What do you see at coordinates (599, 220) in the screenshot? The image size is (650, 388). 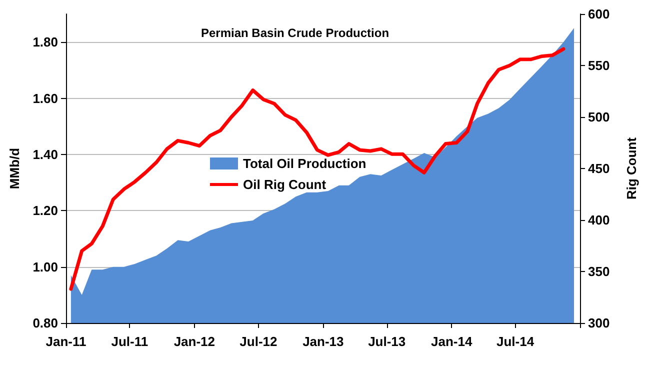 I see `y2-tick-label: 400` at bounding box center [599, 220].